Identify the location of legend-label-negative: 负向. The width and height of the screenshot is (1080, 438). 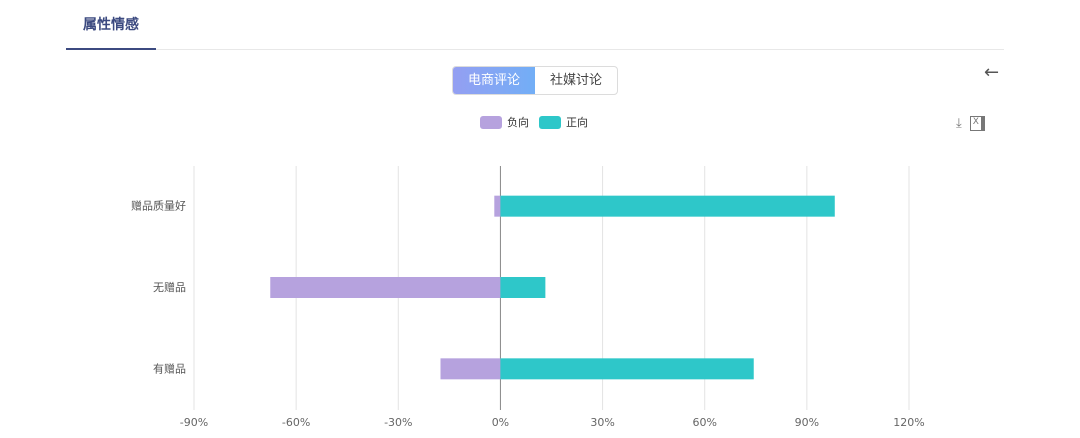
(518, 122).